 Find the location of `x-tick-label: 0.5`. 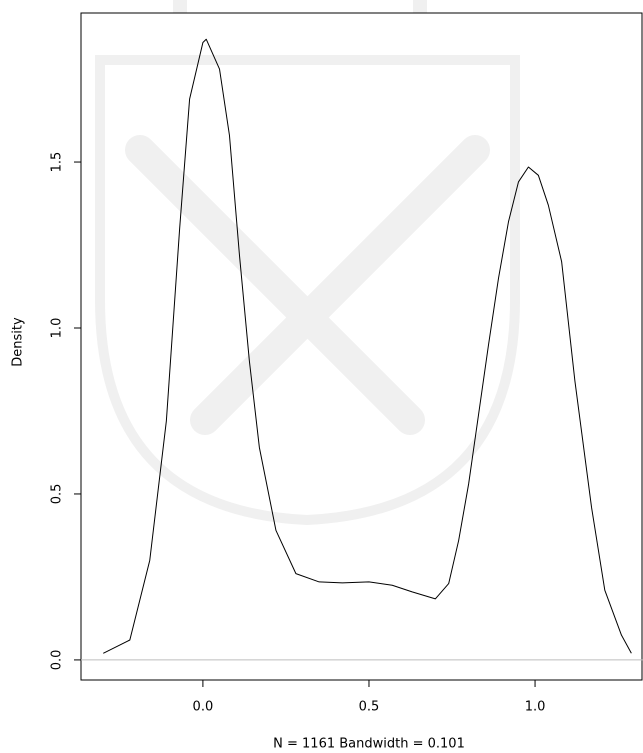

x-tick-label: 0.5 is located at coordinates (369, 707).